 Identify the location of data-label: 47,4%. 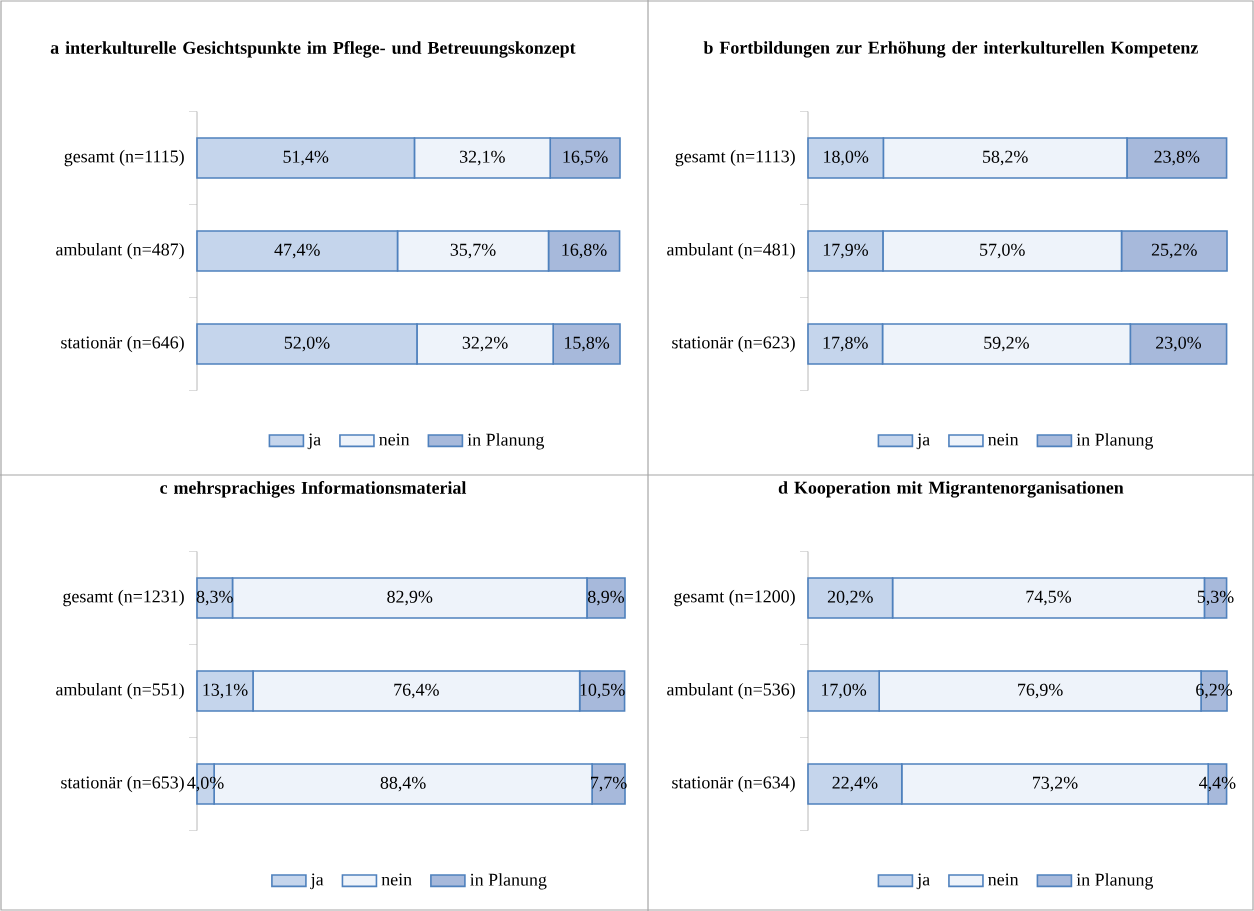
(297, 251).